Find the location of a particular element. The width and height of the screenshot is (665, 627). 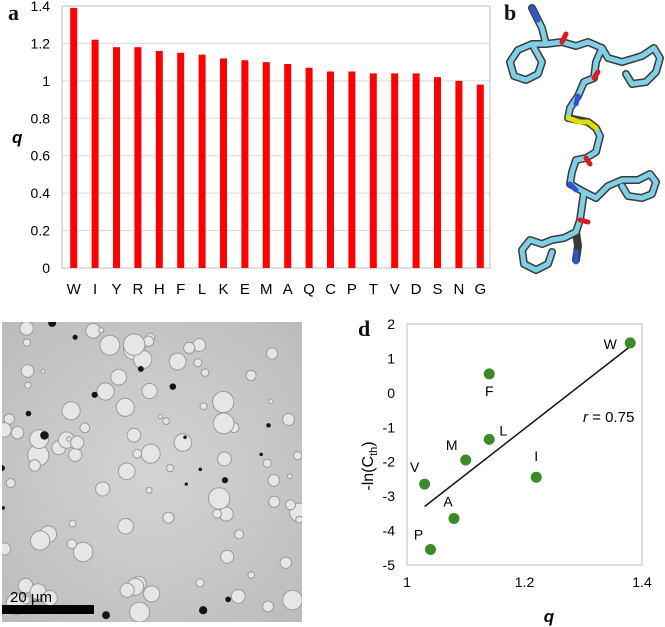

y-tick-label: 1 is located at coordinates (46, 81).